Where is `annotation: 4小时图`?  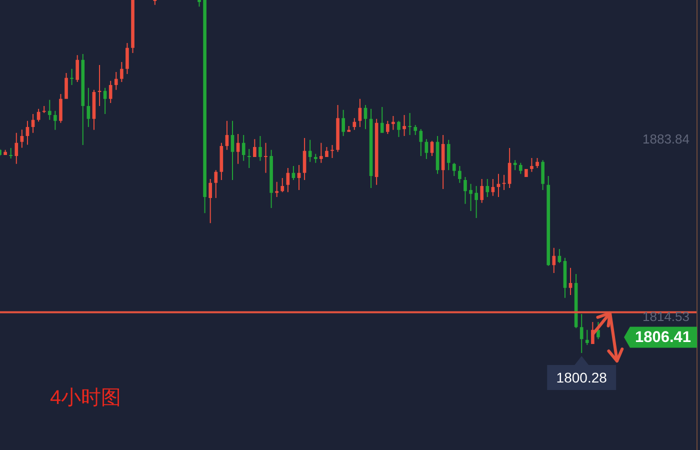 annotation: 4小时图 is located at coordinates (86, 398).